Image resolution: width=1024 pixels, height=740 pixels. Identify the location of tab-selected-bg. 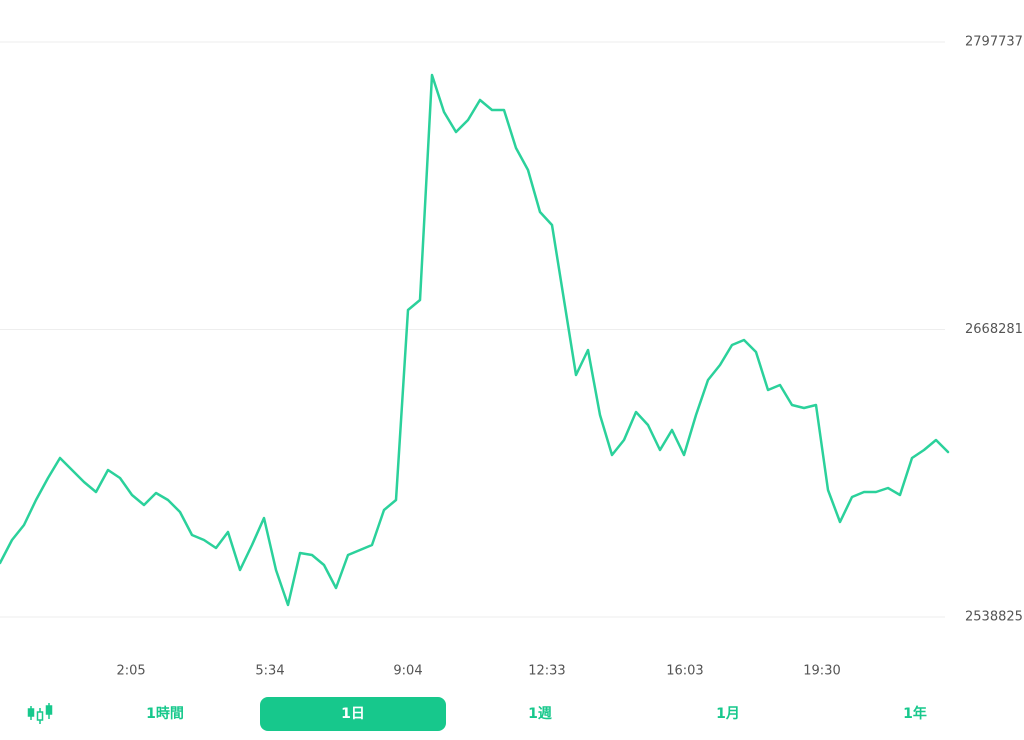
(353, 714).